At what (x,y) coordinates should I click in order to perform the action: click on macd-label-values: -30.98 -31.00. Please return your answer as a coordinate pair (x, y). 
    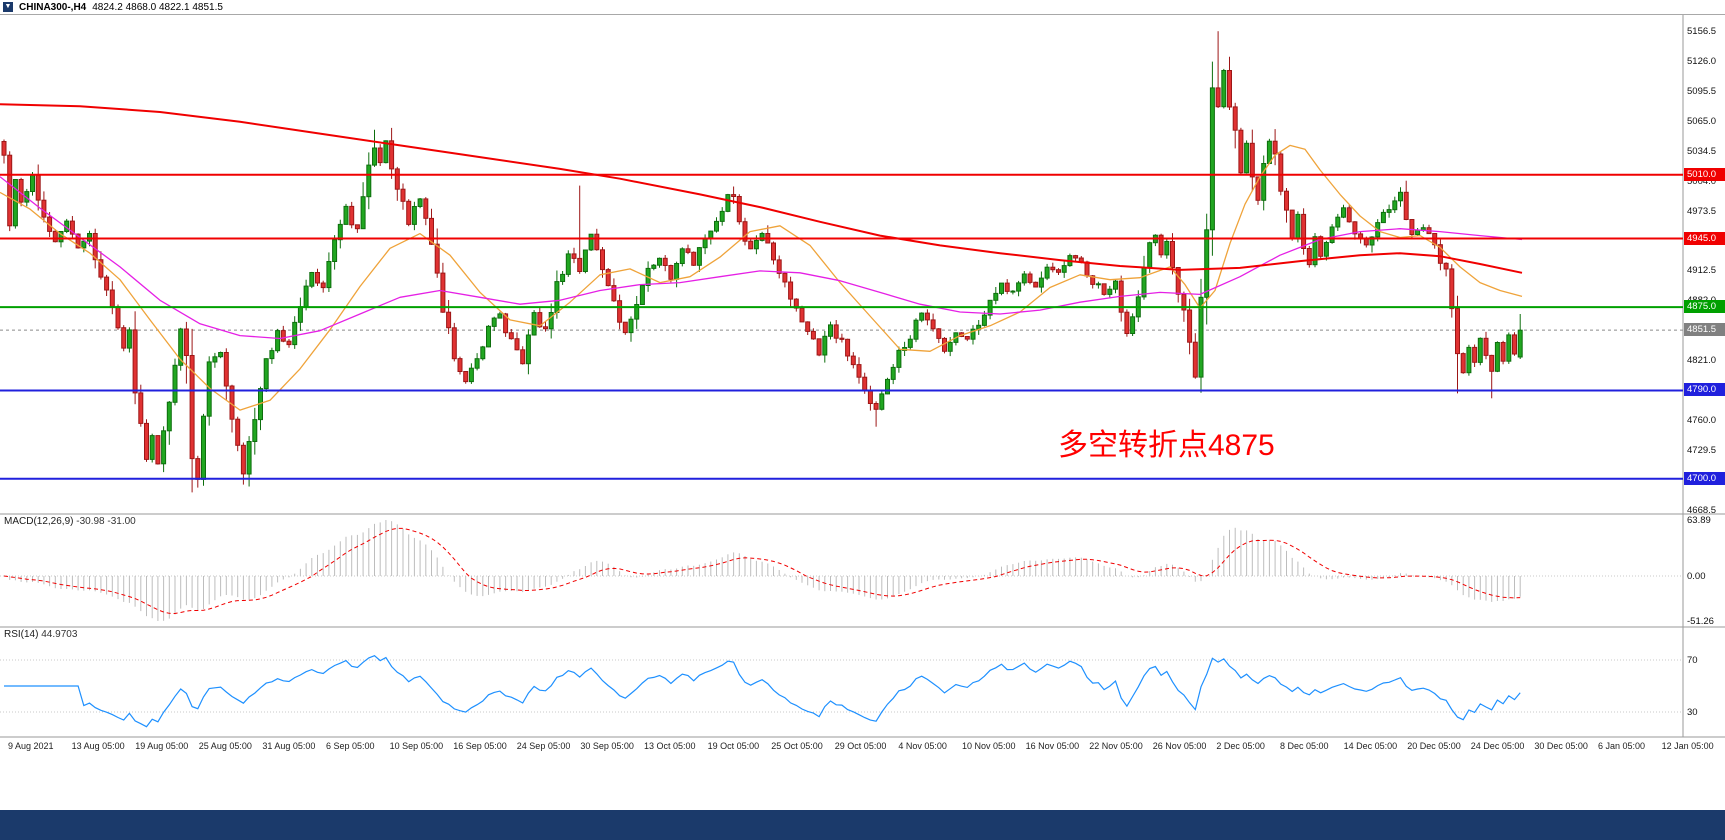
    Looking at the image, I should click on (106, 521).